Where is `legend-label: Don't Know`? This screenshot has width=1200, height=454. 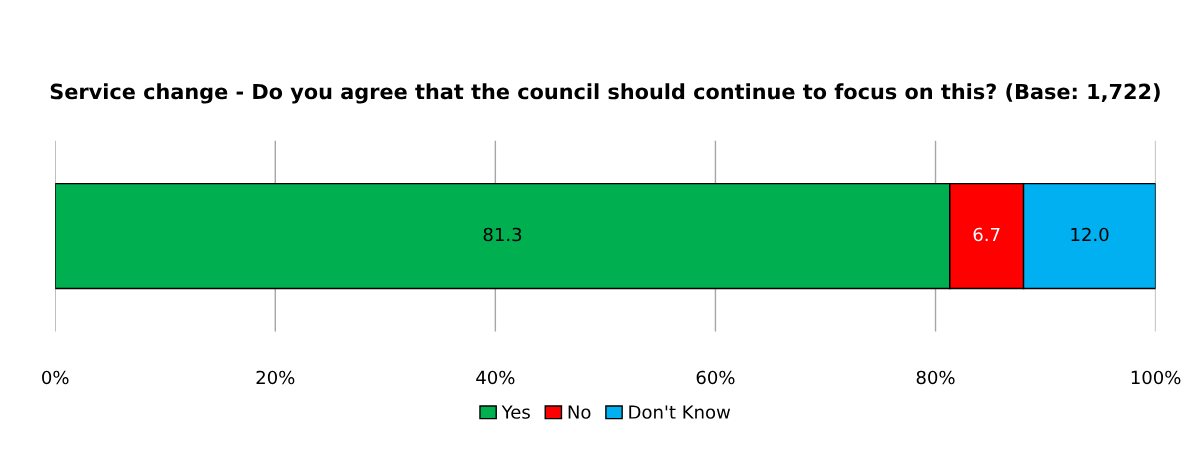
legend-label: Don't Know is located at coordinates (680, 412).